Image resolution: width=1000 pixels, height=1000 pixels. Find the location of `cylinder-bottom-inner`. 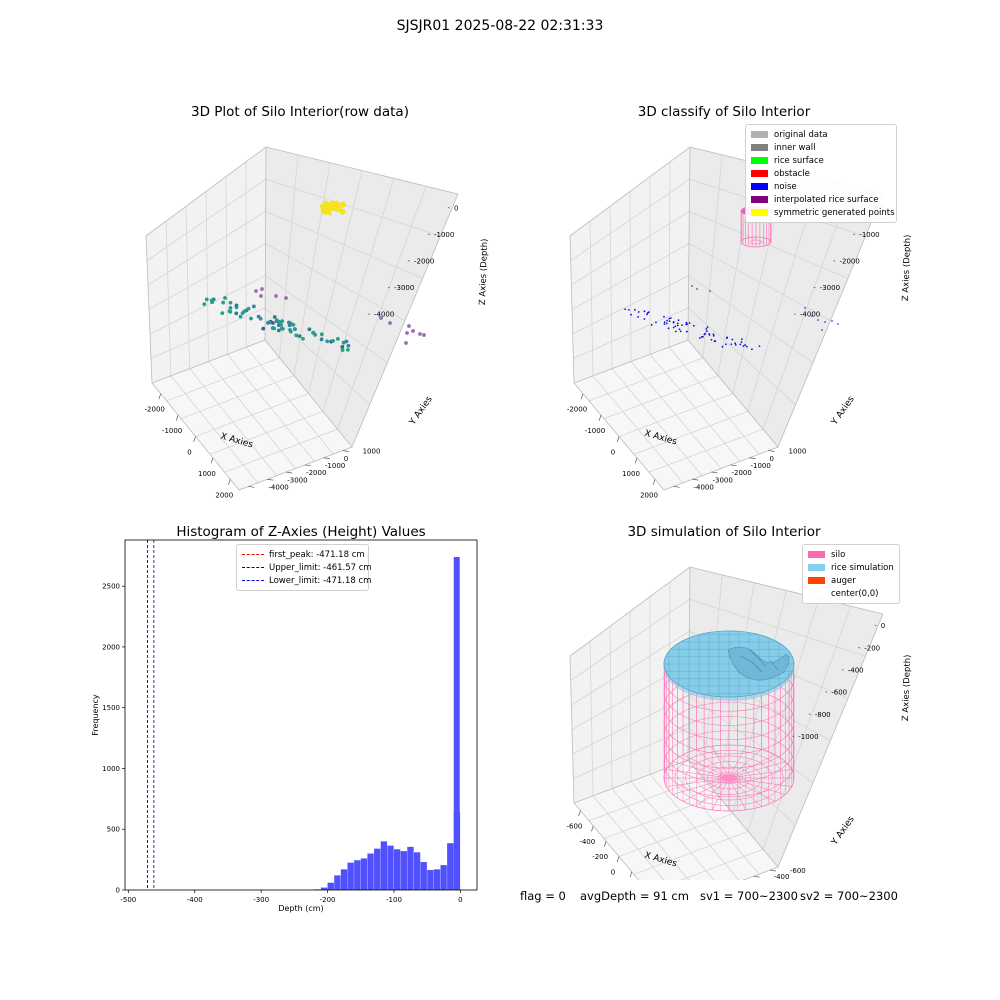

cylinder-bottom-inner is located at coordinates (756, 242).